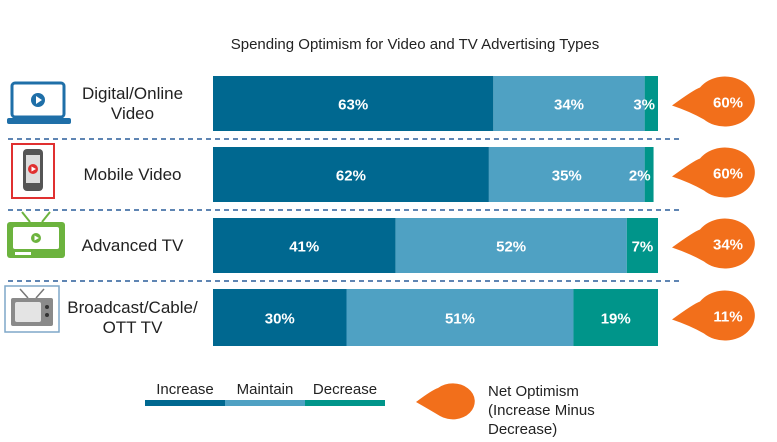  I want to click on legend-label-net-optimism: Net Optimism (Increase Minus Decrease), so click(588, 410).